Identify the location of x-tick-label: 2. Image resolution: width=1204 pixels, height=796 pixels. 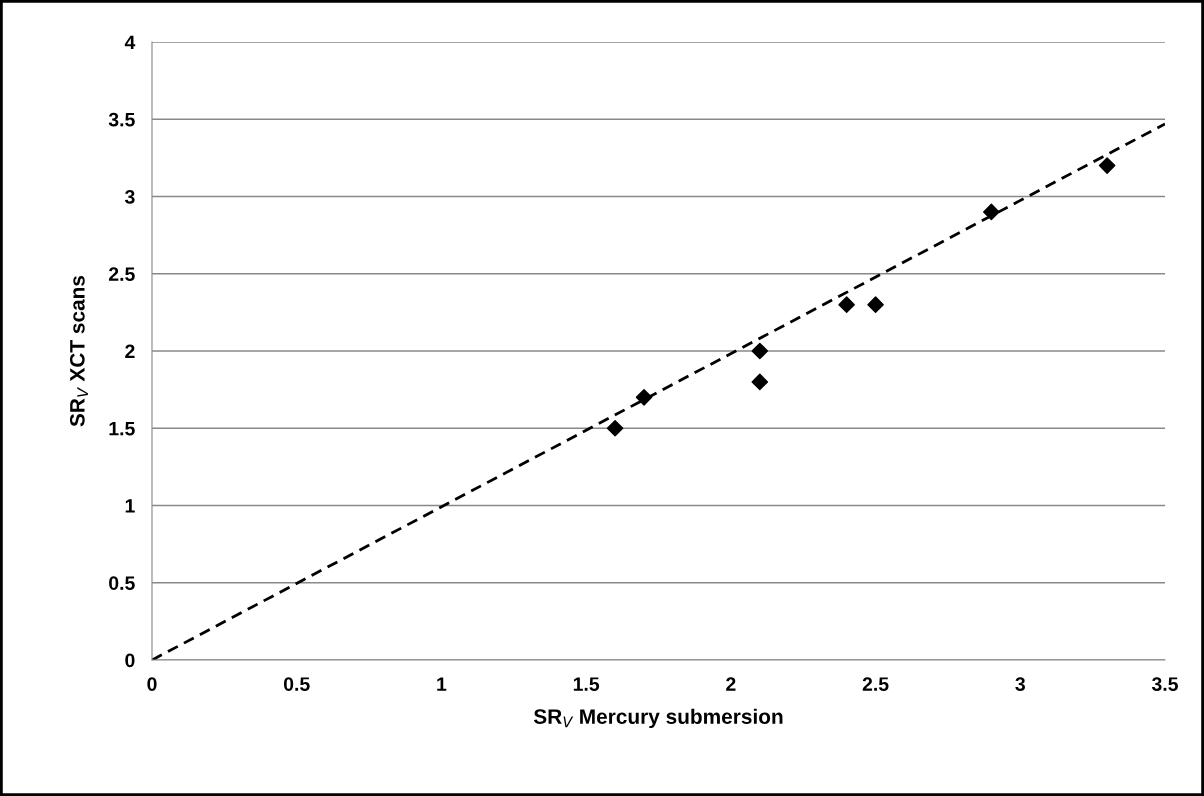
(731, 684).